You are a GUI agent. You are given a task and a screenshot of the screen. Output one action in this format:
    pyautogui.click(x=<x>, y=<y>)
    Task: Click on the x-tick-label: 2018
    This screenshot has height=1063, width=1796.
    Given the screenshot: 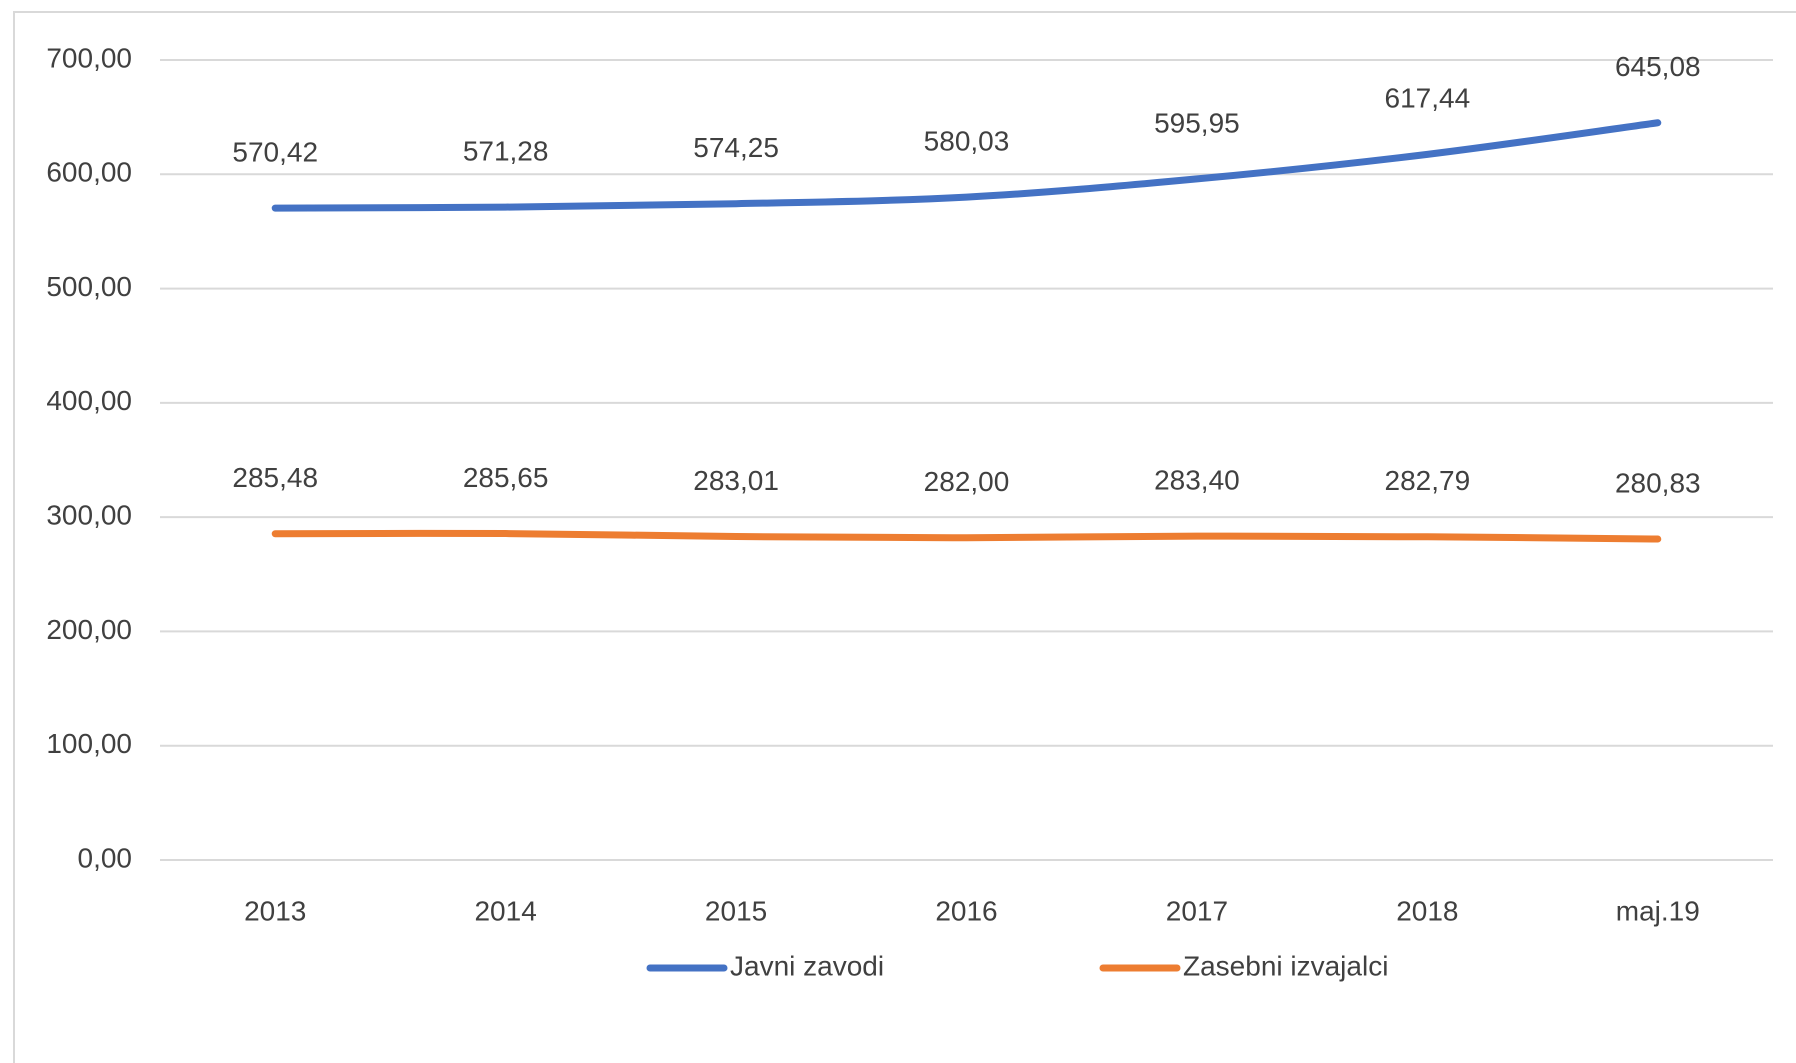 What is the action you would take?
    pyautogui.click(x=1427, y=910)
    